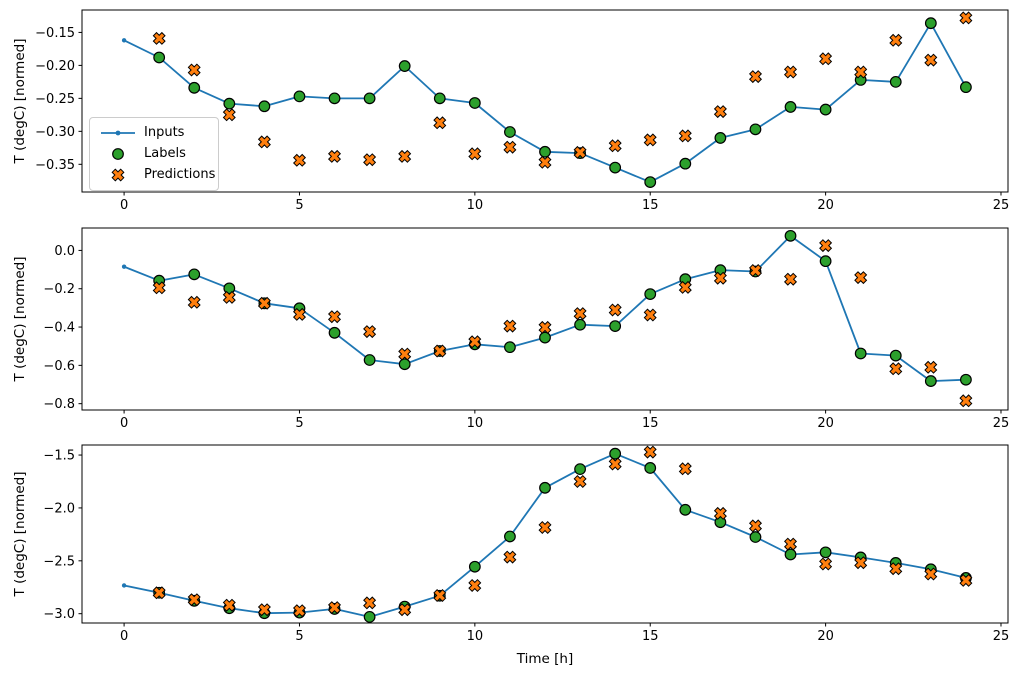  Describe the element at coordinates (59, 508) in the screenshot. I see `y-tick-label: −2.0` at that location.